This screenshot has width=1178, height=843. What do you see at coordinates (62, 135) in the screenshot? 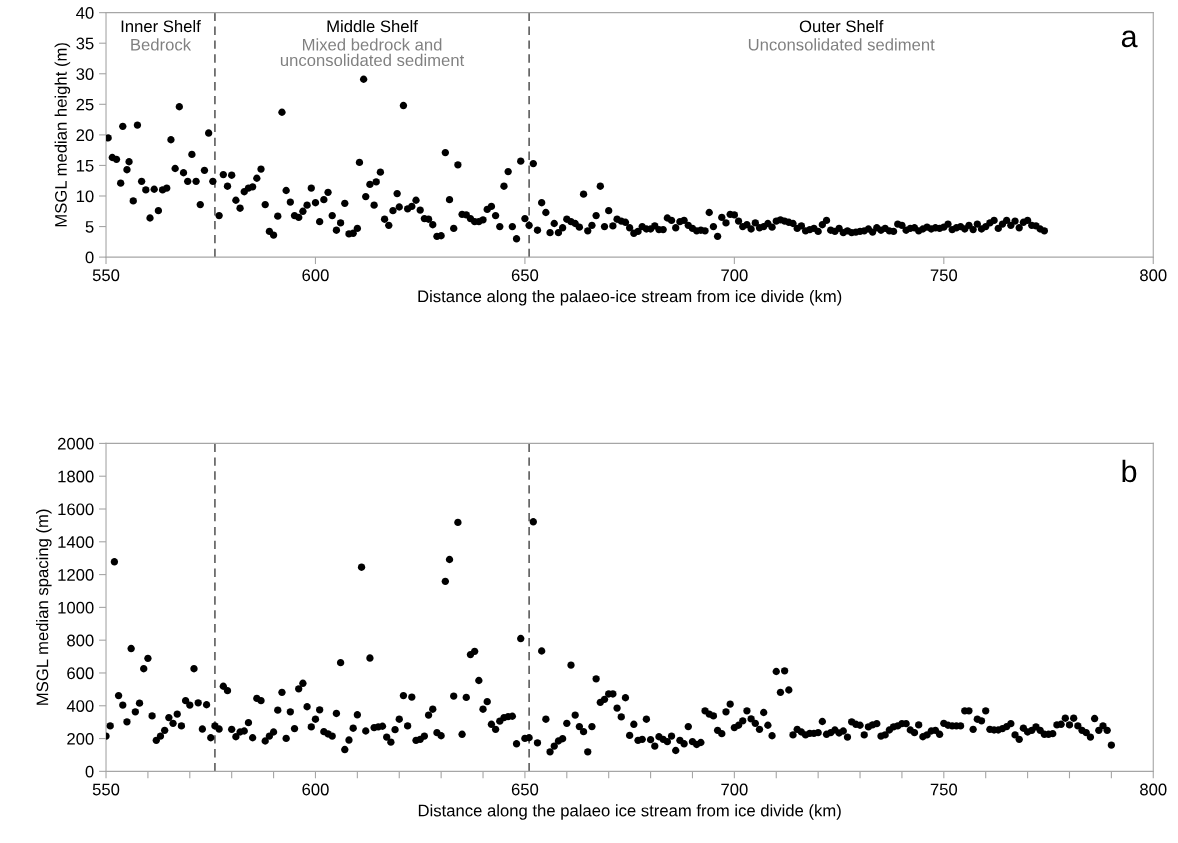
I see `y-axis-title: MSGL median height (m)` at bounding box center [62, 135].